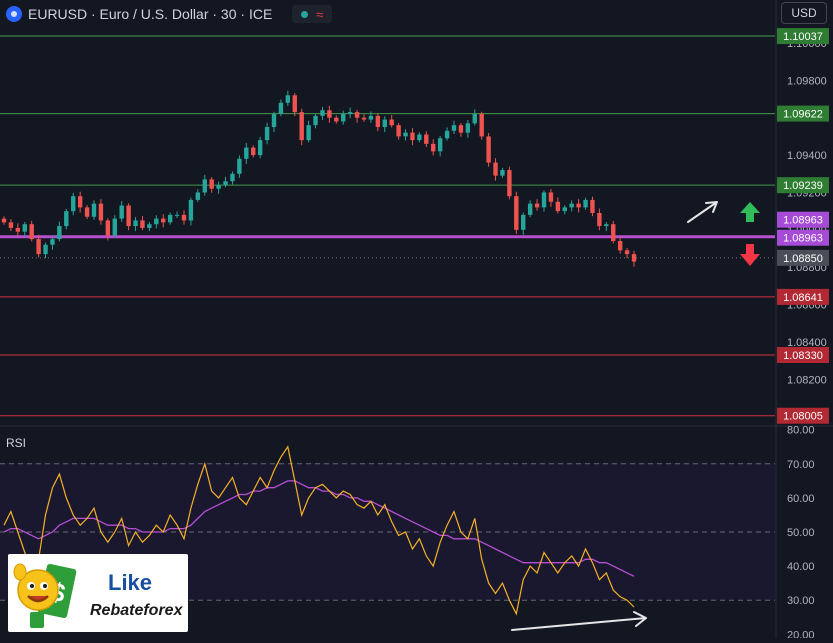 This screenshot has height=643, width=833. Describe the element at coordinates (801, 465) in the screenshot. I see `rsi-tick-label: 70.00` at that location.